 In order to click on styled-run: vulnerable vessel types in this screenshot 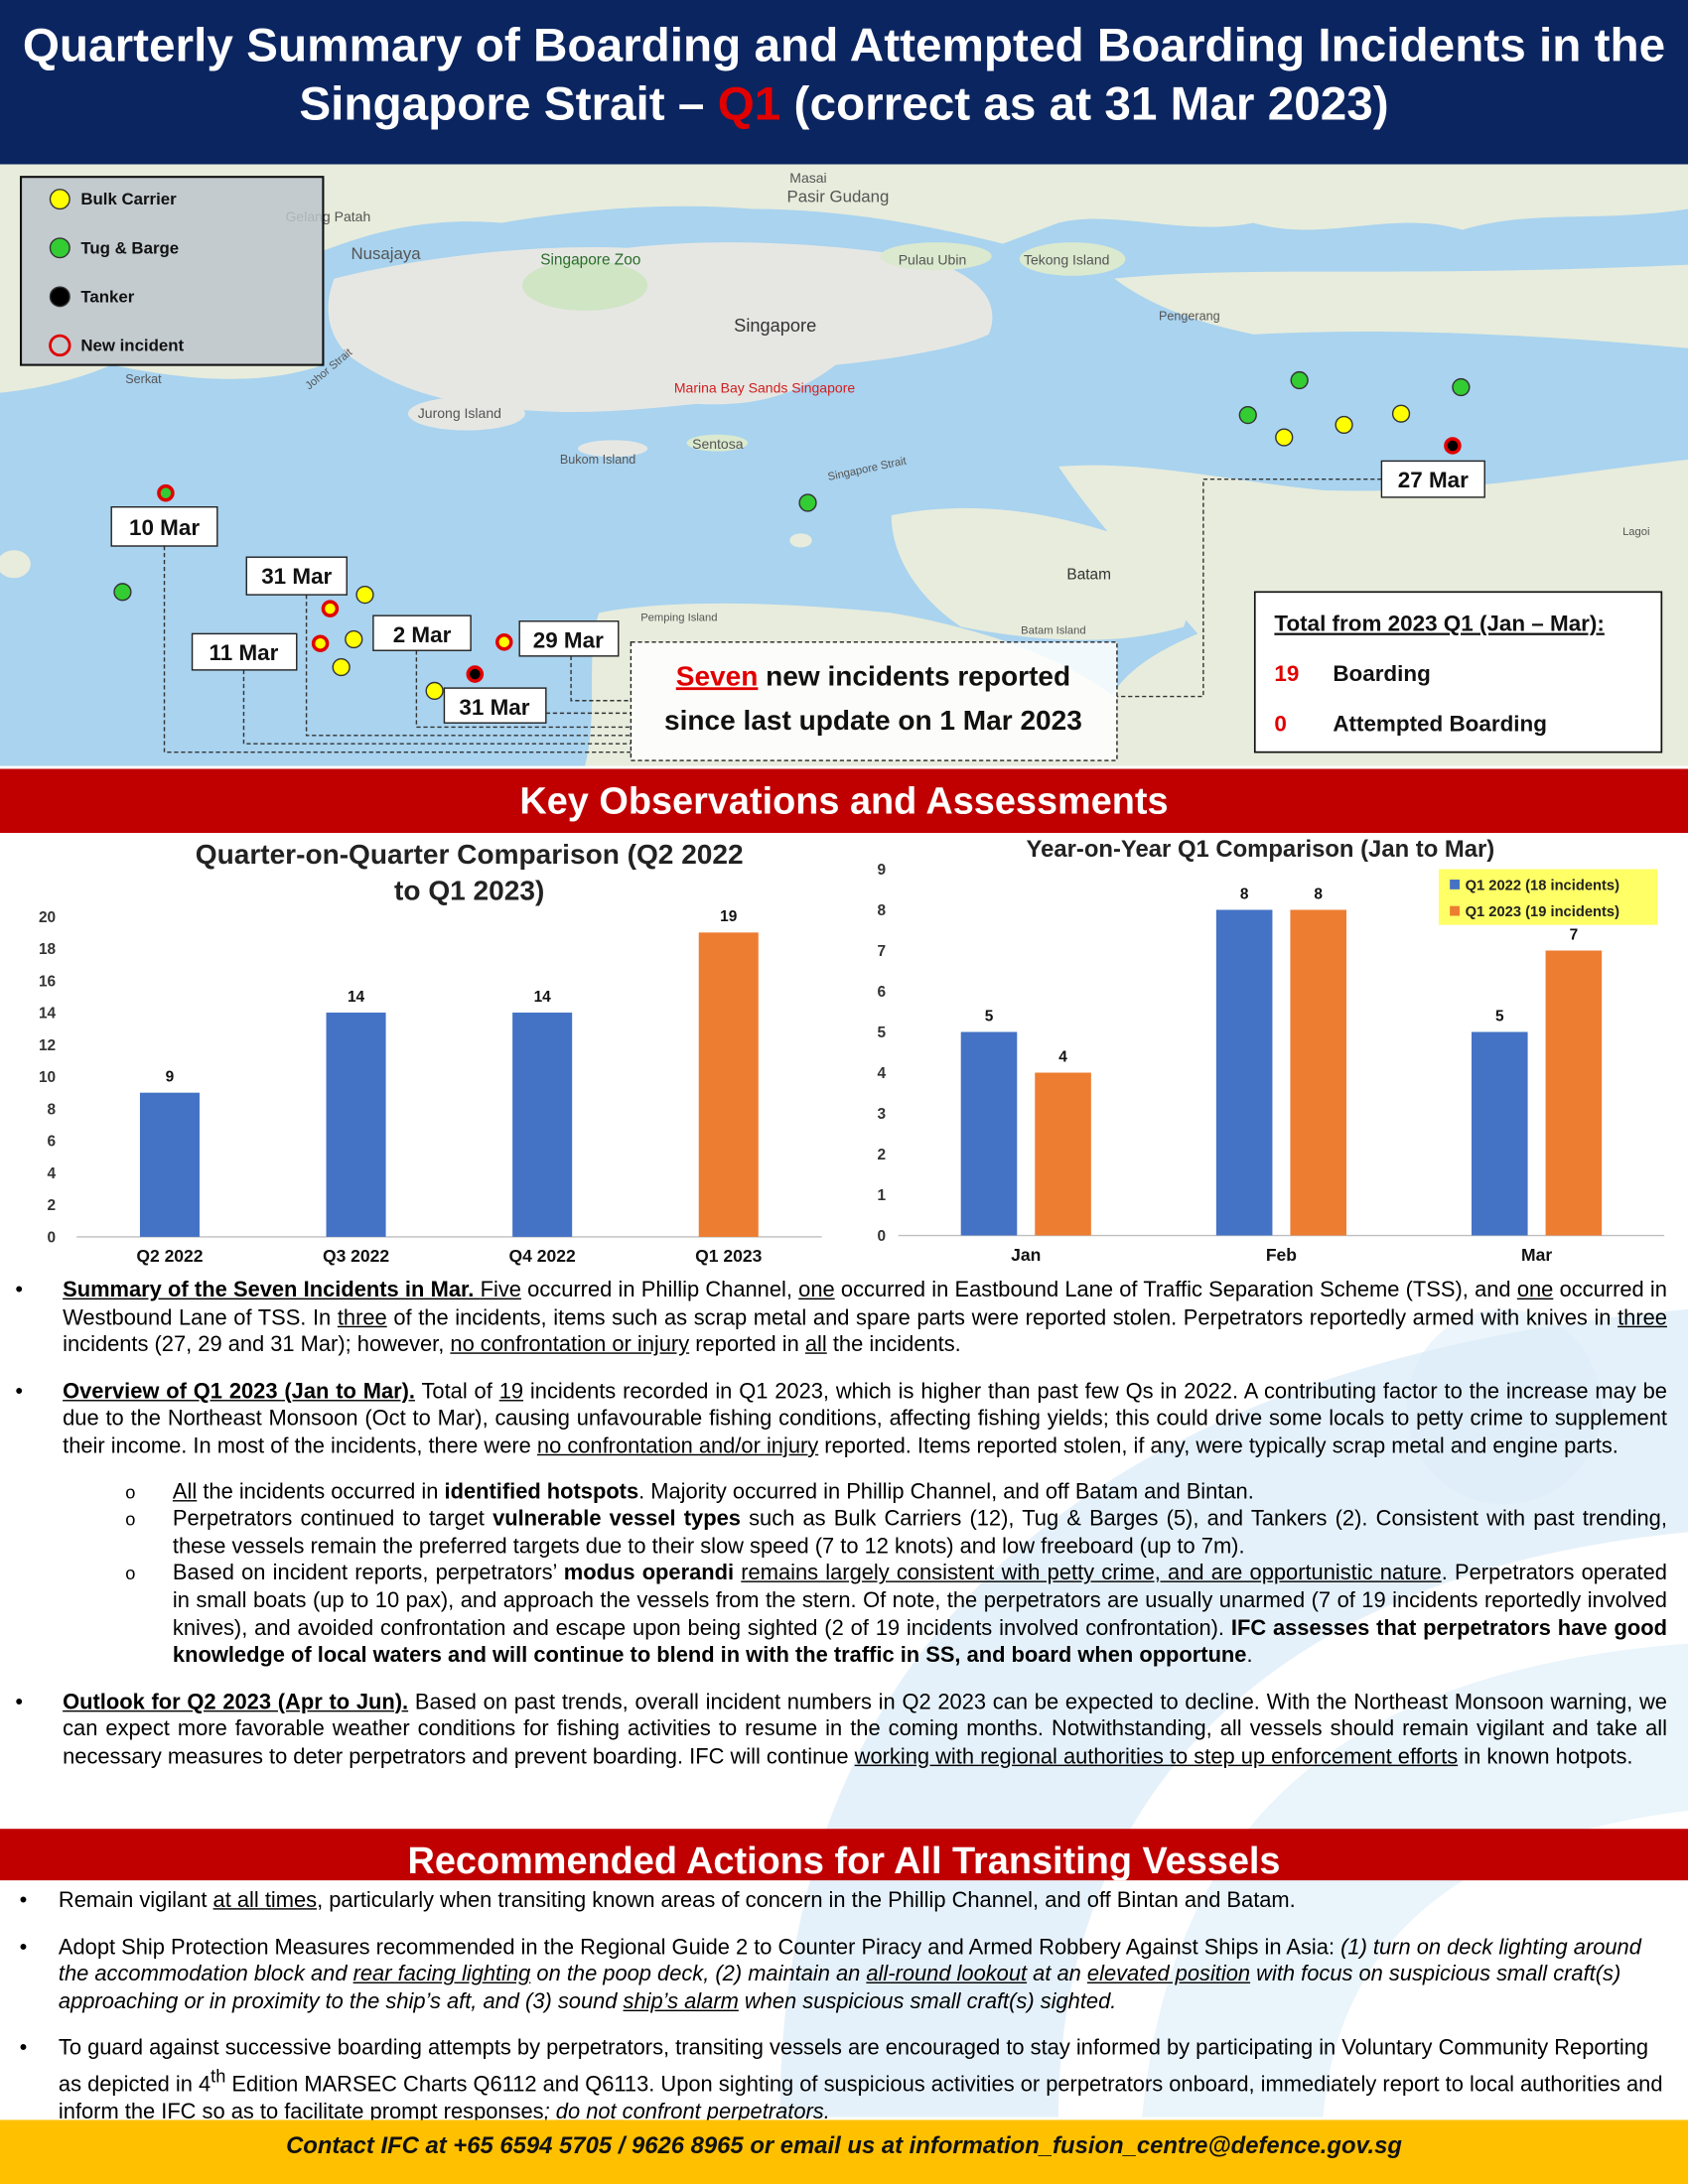, I will do `click(616, 1519)`.